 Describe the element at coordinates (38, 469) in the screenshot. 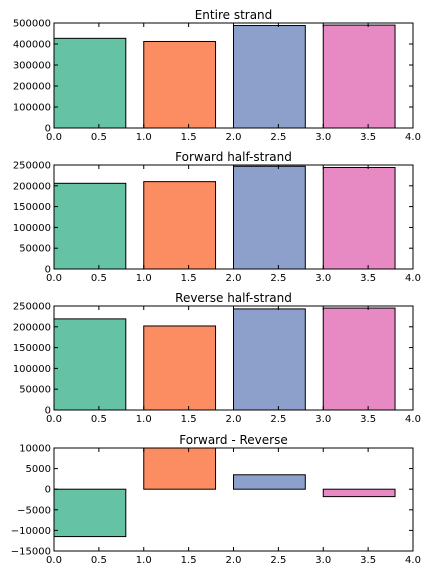

I see `y-tick-label: 5000` at that location.